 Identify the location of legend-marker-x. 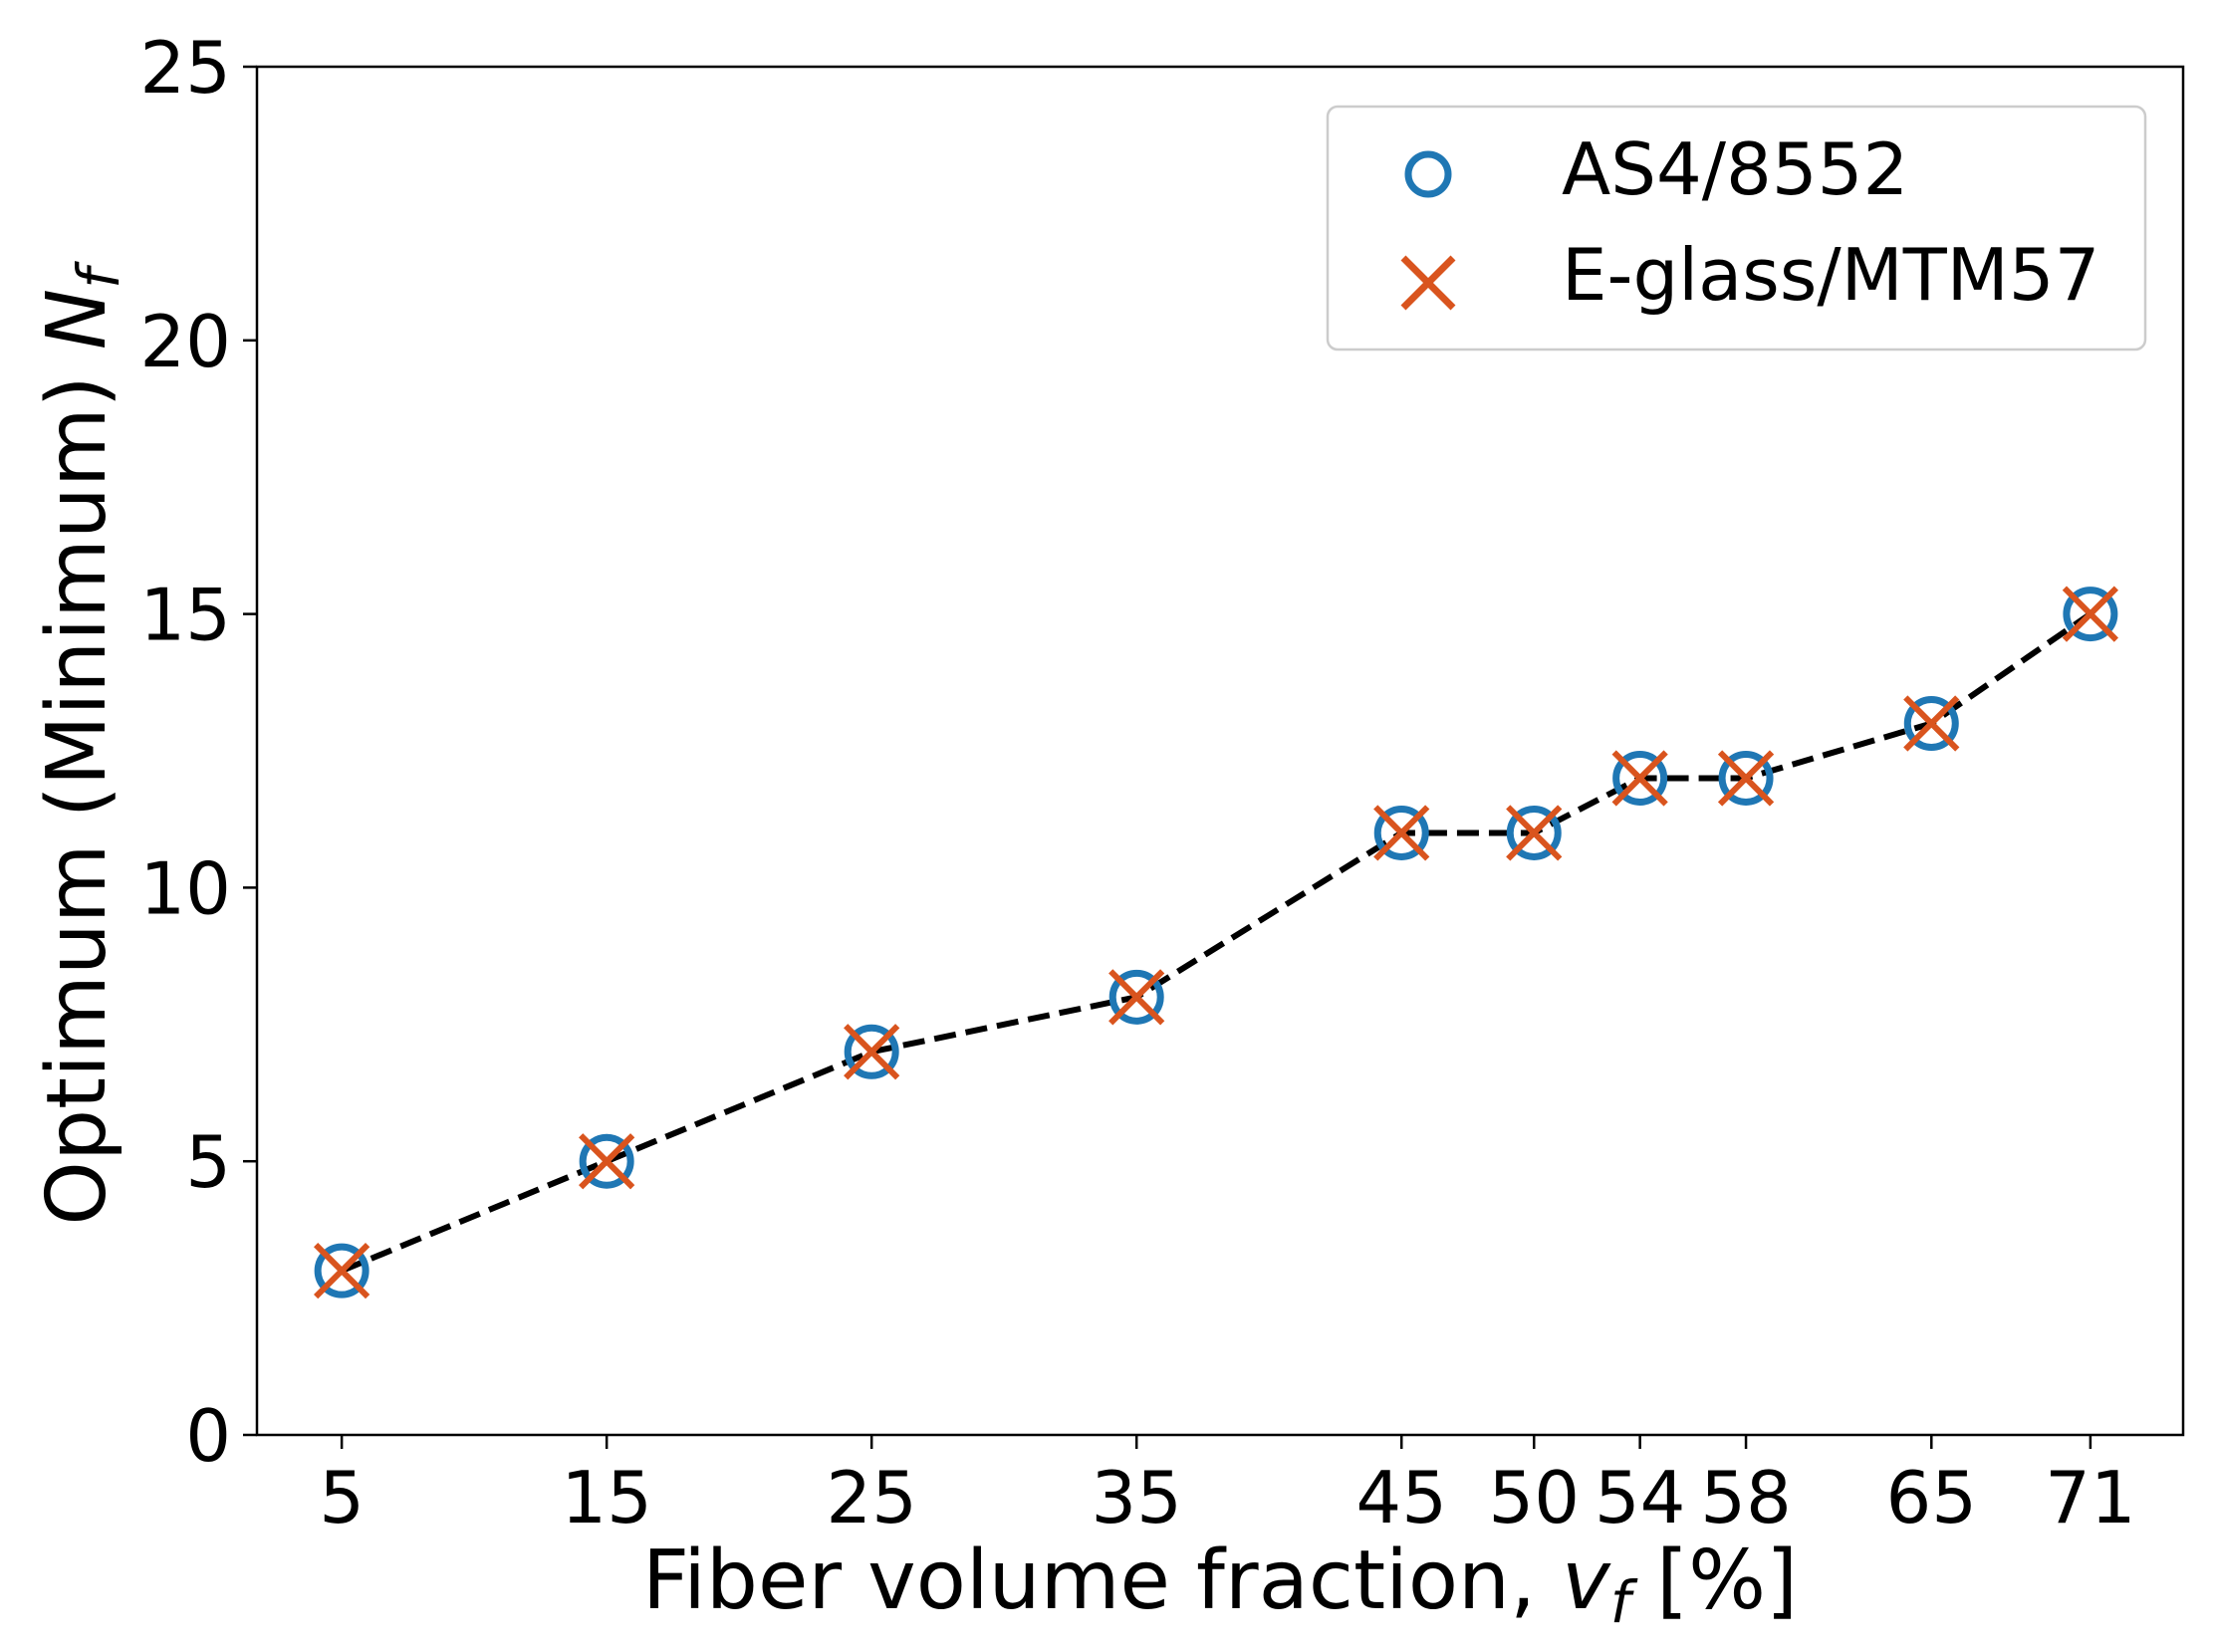
(1428, 283).